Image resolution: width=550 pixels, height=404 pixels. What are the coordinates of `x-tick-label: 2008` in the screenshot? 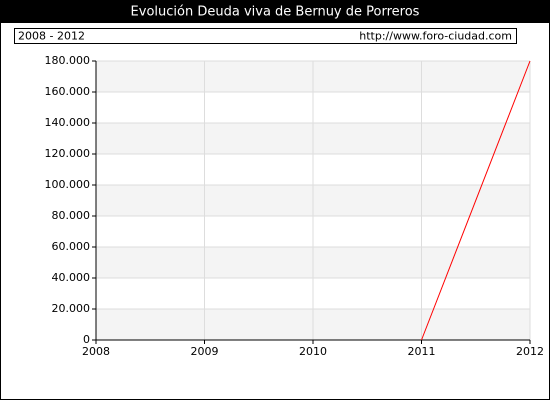 It's located at (96, 351).